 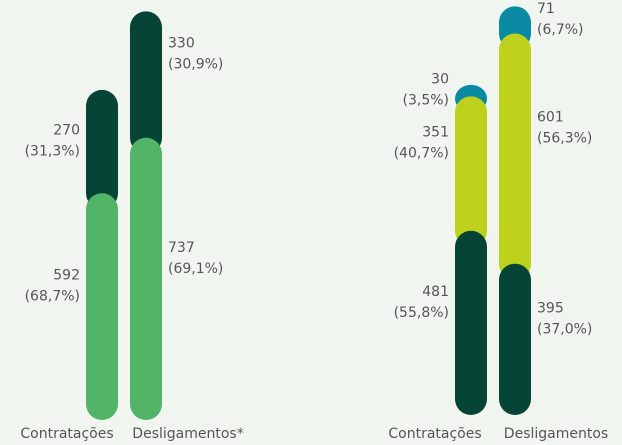 I want to click on share-label: (56,3%), so click(x=564, y=139).